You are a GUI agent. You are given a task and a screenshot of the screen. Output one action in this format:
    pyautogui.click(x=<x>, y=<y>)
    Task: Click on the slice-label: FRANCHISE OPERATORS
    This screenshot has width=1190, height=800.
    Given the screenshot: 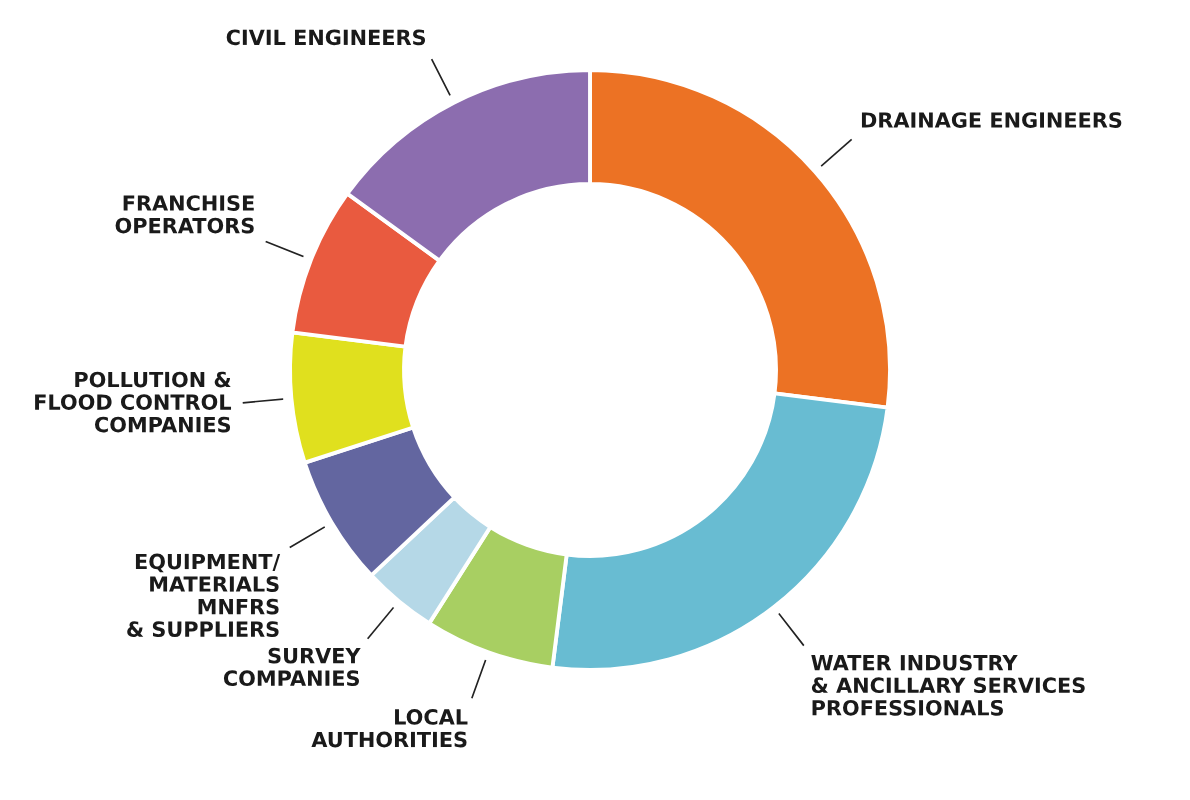 What is the action you would take?
    pyautogui.click(x=184, y=214)
    